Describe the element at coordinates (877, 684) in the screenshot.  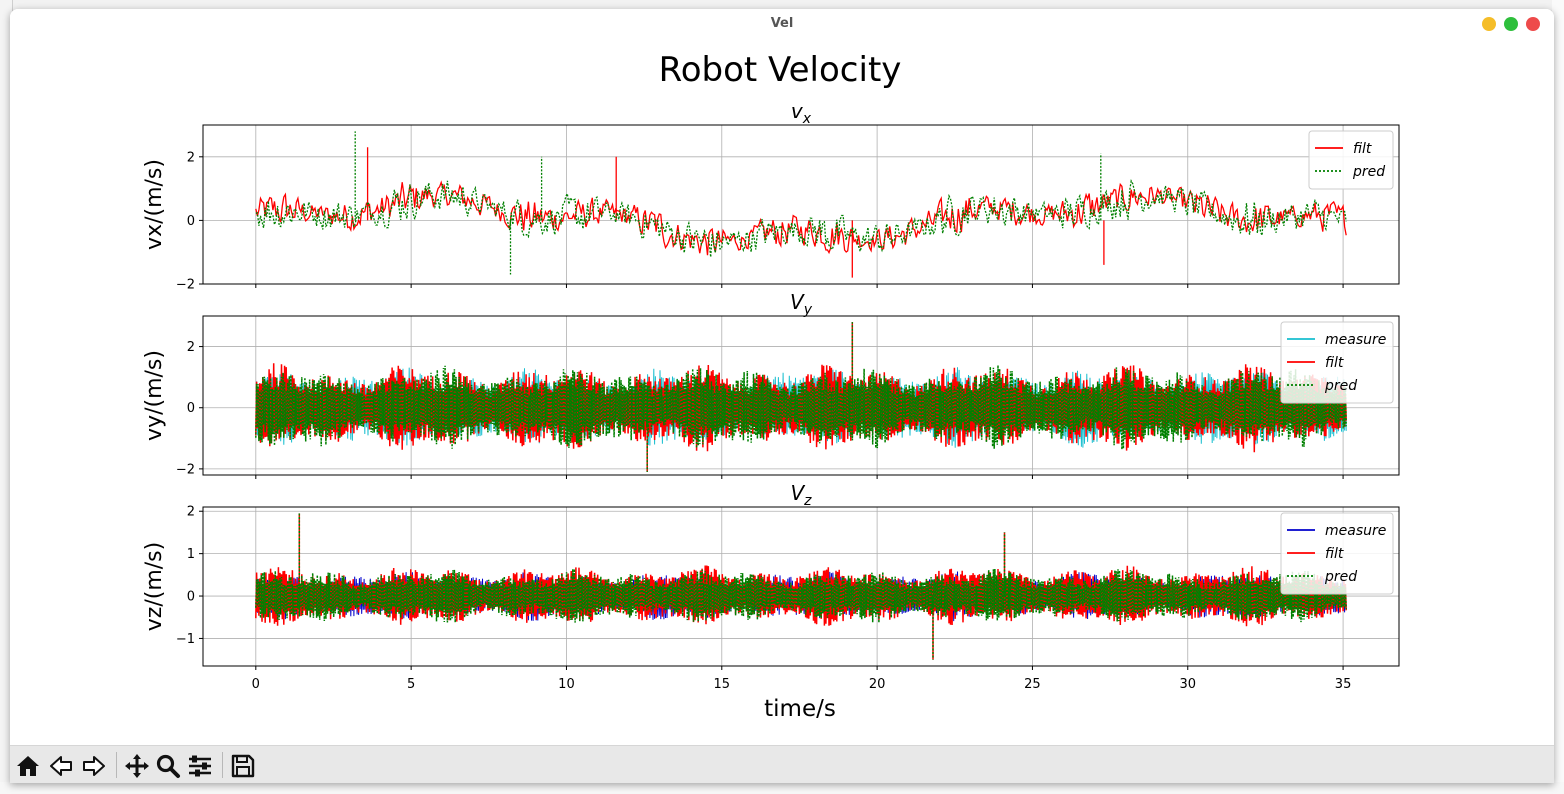
I see `x-tick-label: 20` at that location.